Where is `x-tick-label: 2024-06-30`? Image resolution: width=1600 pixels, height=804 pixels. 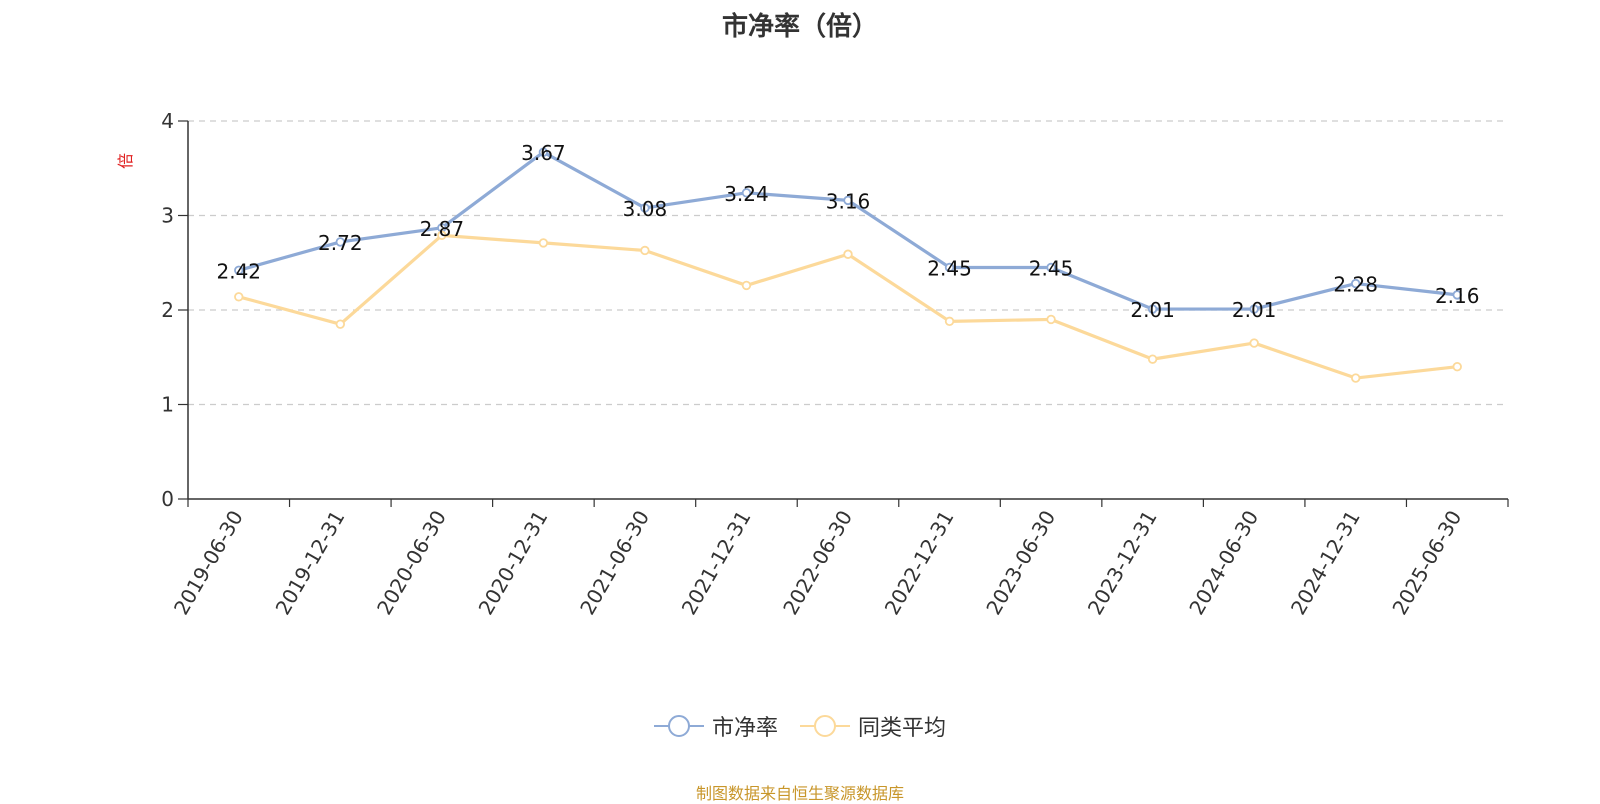
x-tick-label: 2024-06-30 is located at coordinates (1223, 562).